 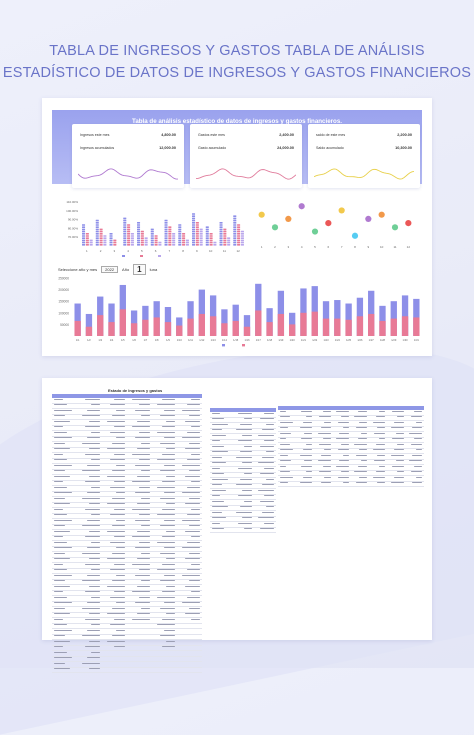 What do you see at coordinates (89, 340) in the screenshot?
I see `x-tick-label: 1/2` at bounding box center [89, 340].